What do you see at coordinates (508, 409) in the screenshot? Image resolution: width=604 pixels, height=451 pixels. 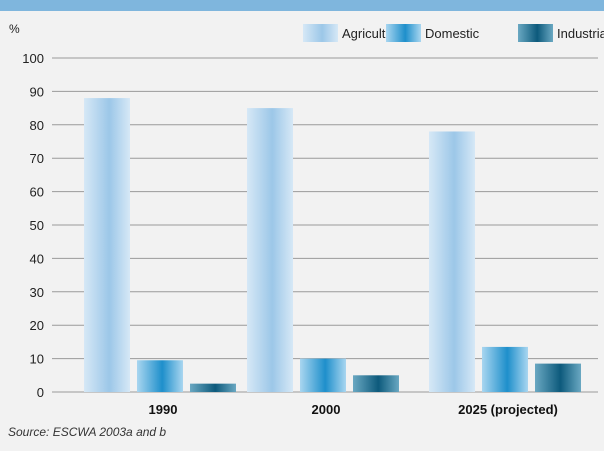 I see `x-category-label: 2025 (projected)` at bounding box center [508, 409].